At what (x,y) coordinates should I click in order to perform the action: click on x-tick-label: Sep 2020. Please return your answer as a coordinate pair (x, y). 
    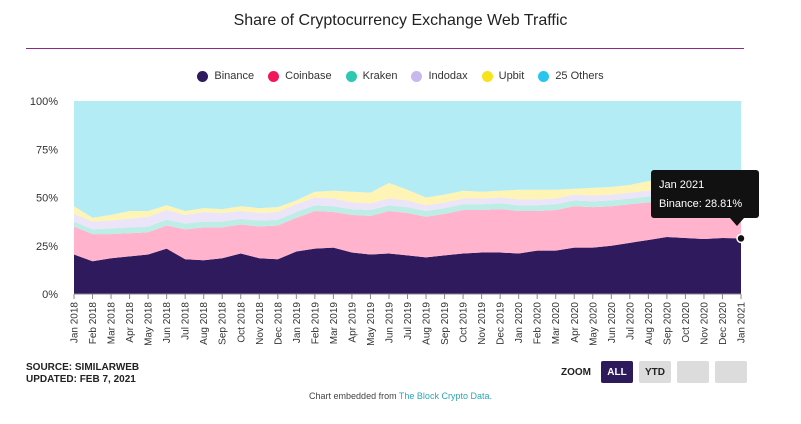
    Looking at the image, I should click on (667, 323).